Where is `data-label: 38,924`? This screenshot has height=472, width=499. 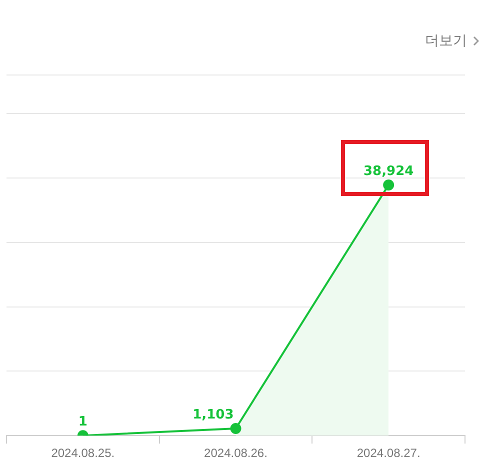 data-label: 38,924 is located at coordinates (388, 171).